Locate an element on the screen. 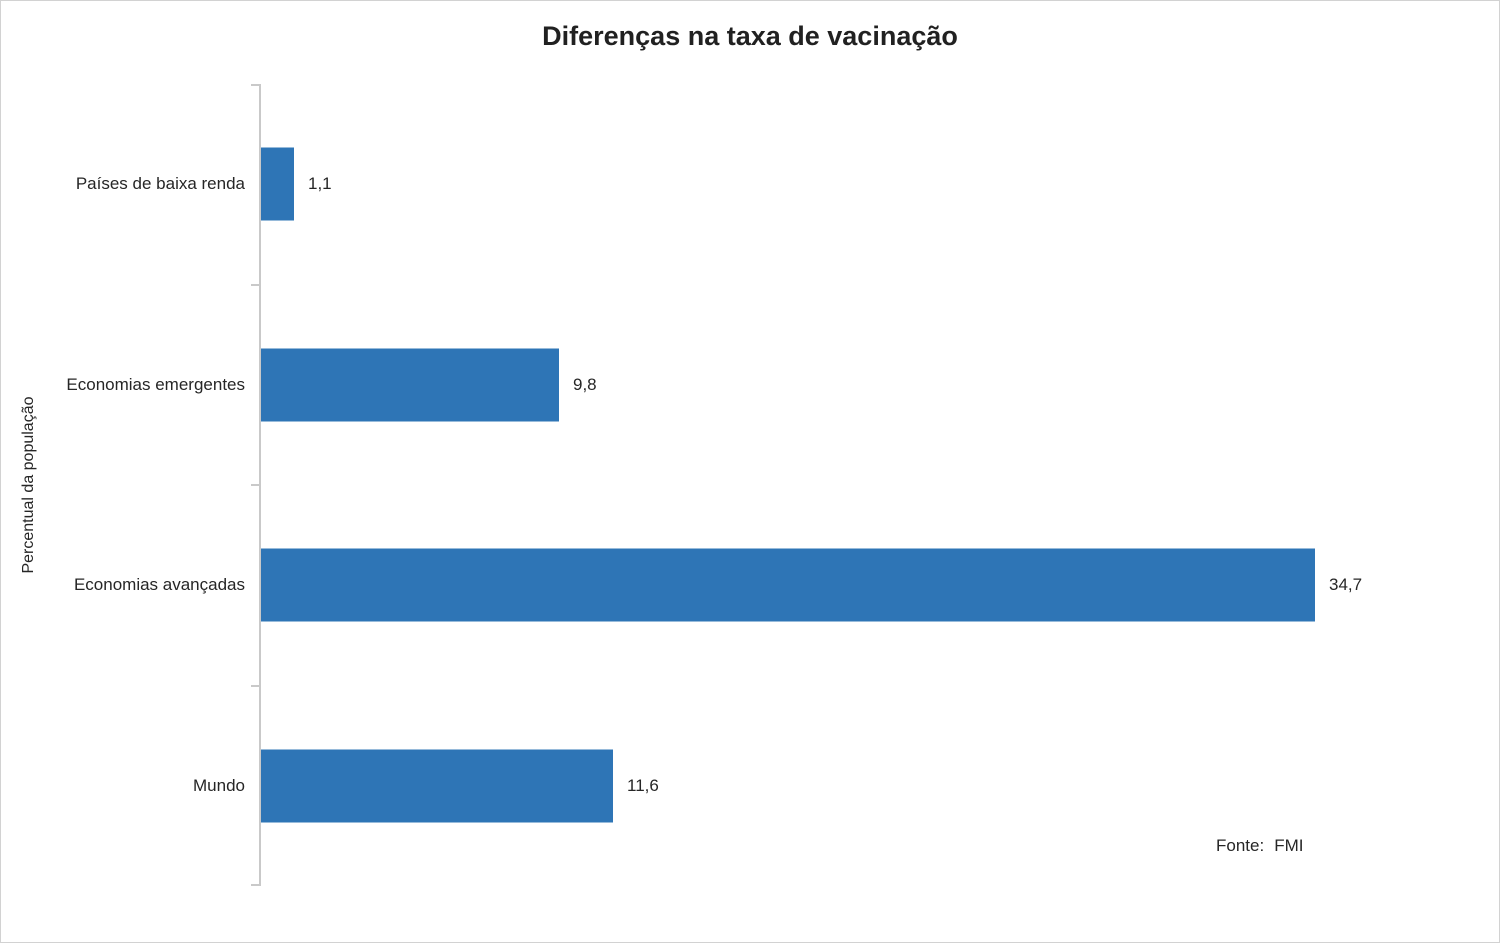 The image size is (1500, 943). category-label: Economias avançadas is located at coordinates (159, 585).